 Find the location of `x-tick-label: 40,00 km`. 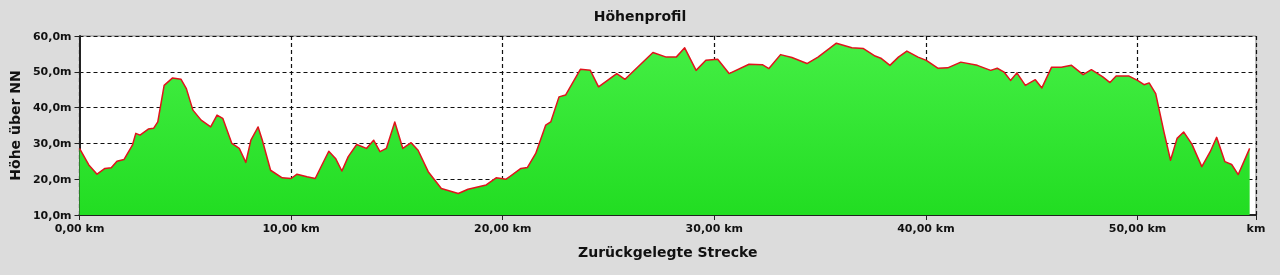

x-tick-label: 40,00 km is located at coordinates (926, 228).